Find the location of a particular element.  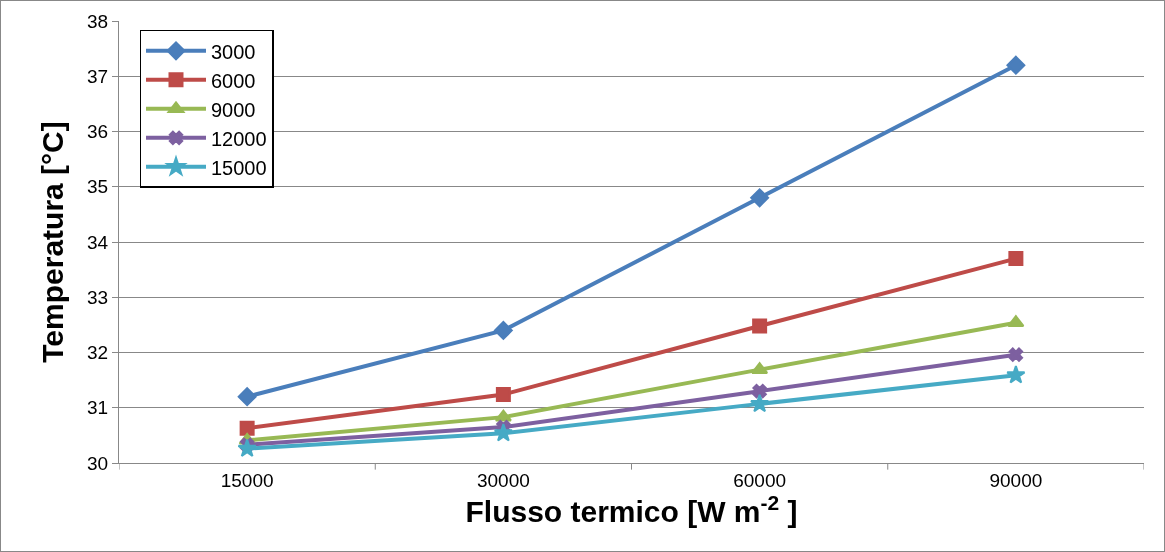

x-axis-title: Flusso termico [W m$^{-2}$ ] is located at coordinates (631, 509).